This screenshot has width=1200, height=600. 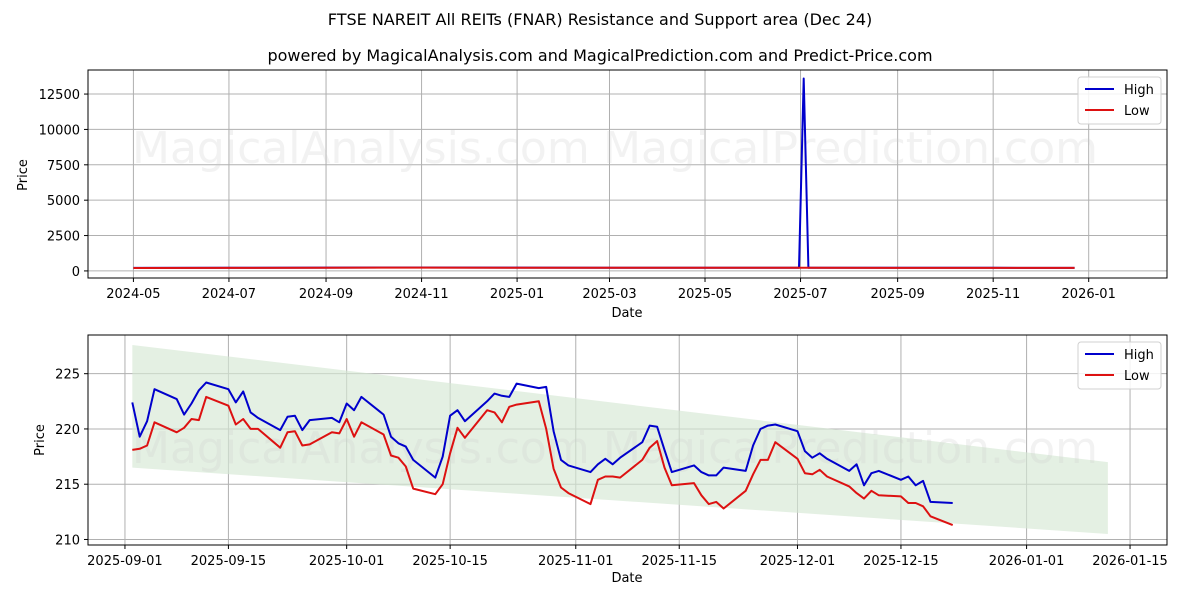 What do you see at coordinates (679, 561) in the screenshot?
I see `x-tick-label: 2025-11-15` at bounding box center [679, 561].